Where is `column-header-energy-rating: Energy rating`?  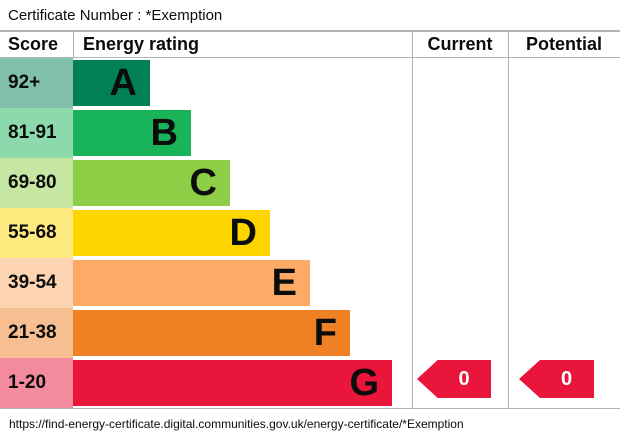 column-header-energy-rating: Energy rating is located at coordinates (141, 44).